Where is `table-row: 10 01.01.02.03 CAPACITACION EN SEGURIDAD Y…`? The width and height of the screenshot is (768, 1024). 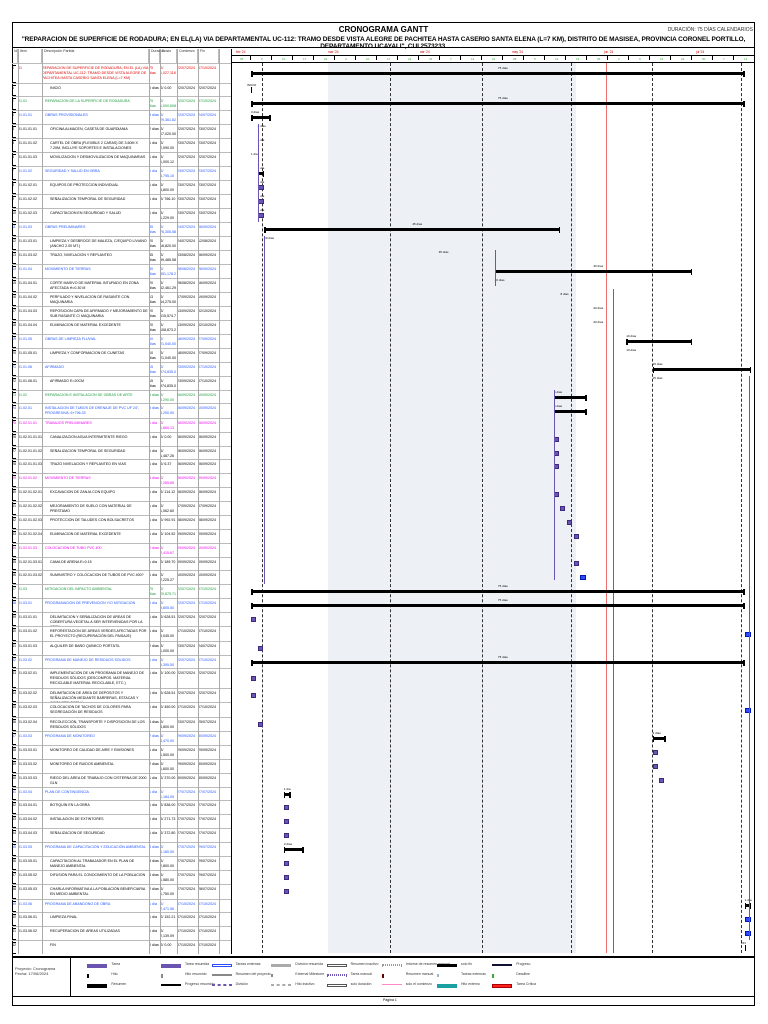
table-row: 10 01.01.02.03 CAPACITACION EN SEGURIDAD Y… is located at coordinates (121, 214).